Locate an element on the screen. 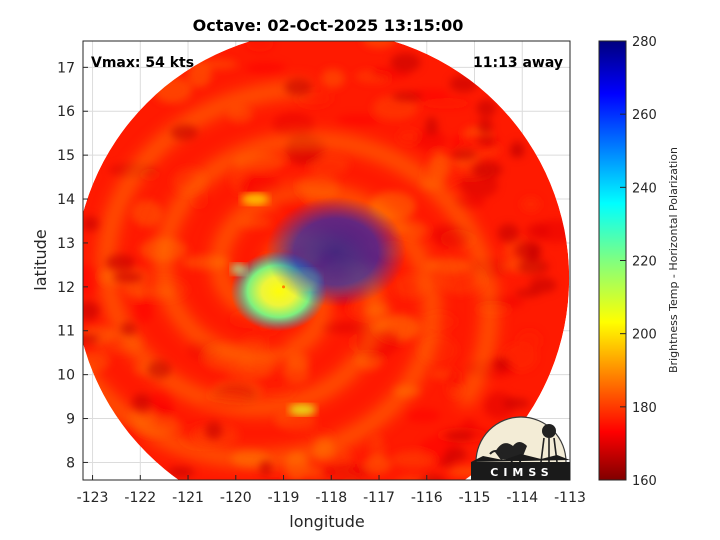 The image size is (720, 540). cimss-logo-icon: CIMSS is located at coordinates (520, 448).